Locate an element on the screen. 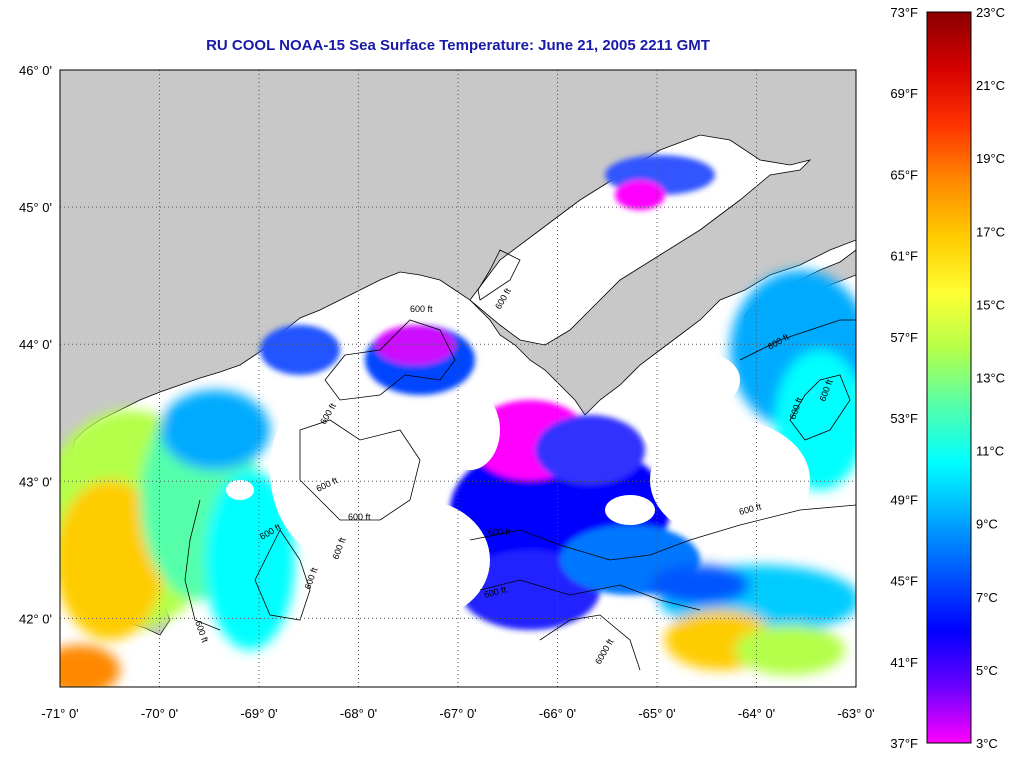 The width and height of the screenshot is (1016, 761). colorbar-f-label: 37°F is located at coordinates (904, 743).